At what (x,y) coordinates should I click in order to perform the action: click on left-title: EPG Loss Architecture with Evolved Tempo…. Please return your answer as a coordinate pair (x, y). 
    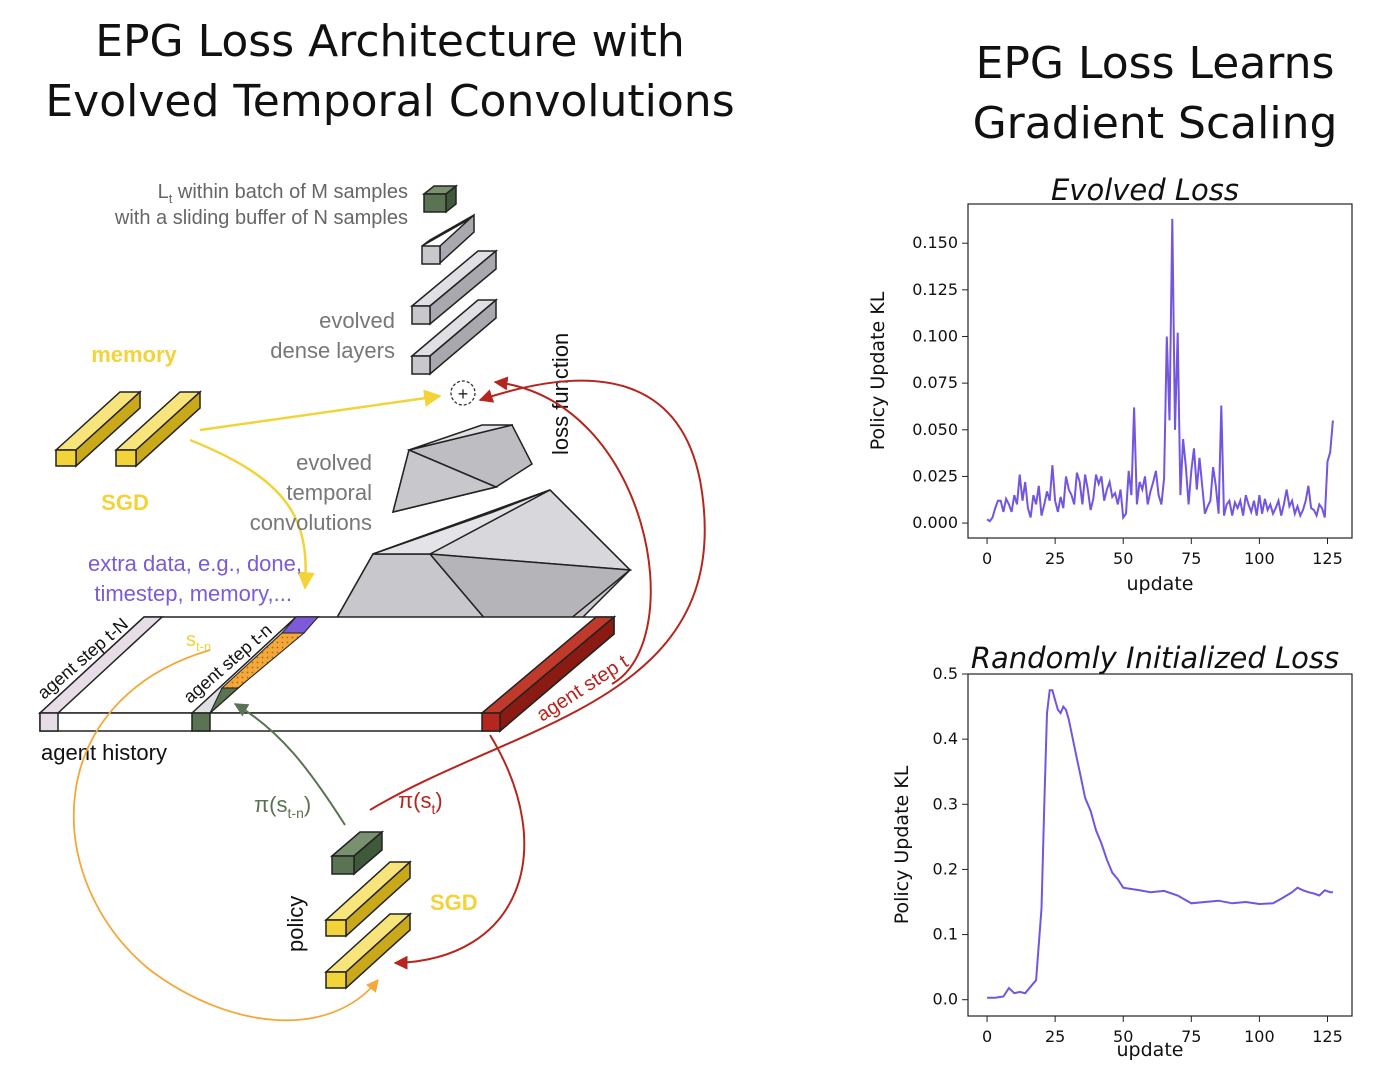
    Looking at the image, I should click on (390, 72).